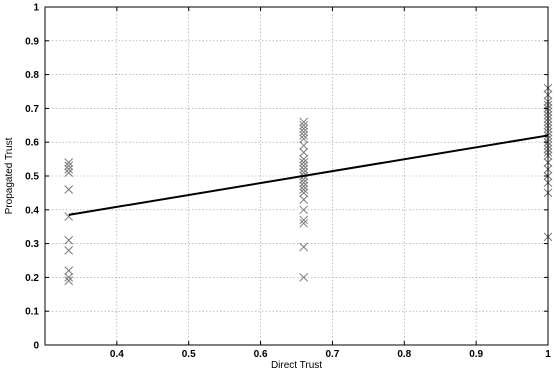  What do you see at coordinates (476, 354) in the screenshot?
I see `x-tick-label: 0.9` at bounding box center [476, 354].